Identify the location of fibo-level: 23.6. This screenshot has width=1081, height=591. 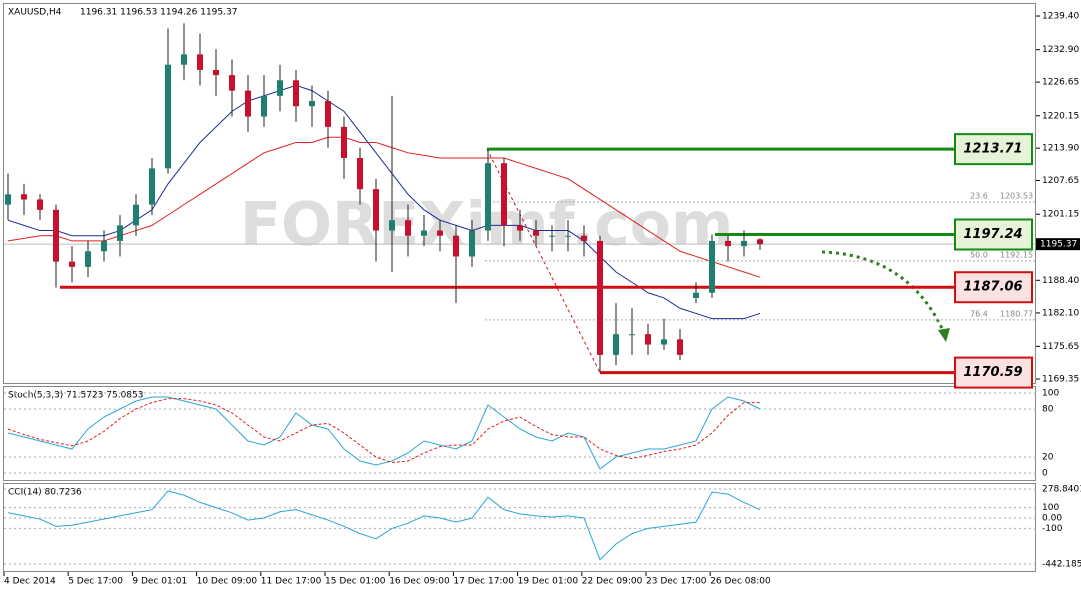
(979, 195).